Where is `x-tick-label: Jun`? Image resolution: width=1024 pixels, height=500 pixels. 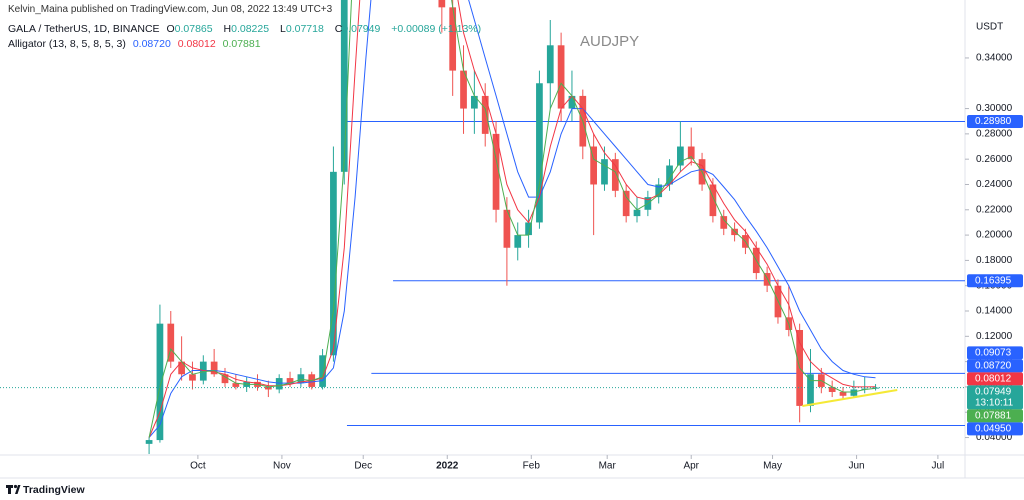
x-tick-label: Jun is located at coordinates (857, 466).